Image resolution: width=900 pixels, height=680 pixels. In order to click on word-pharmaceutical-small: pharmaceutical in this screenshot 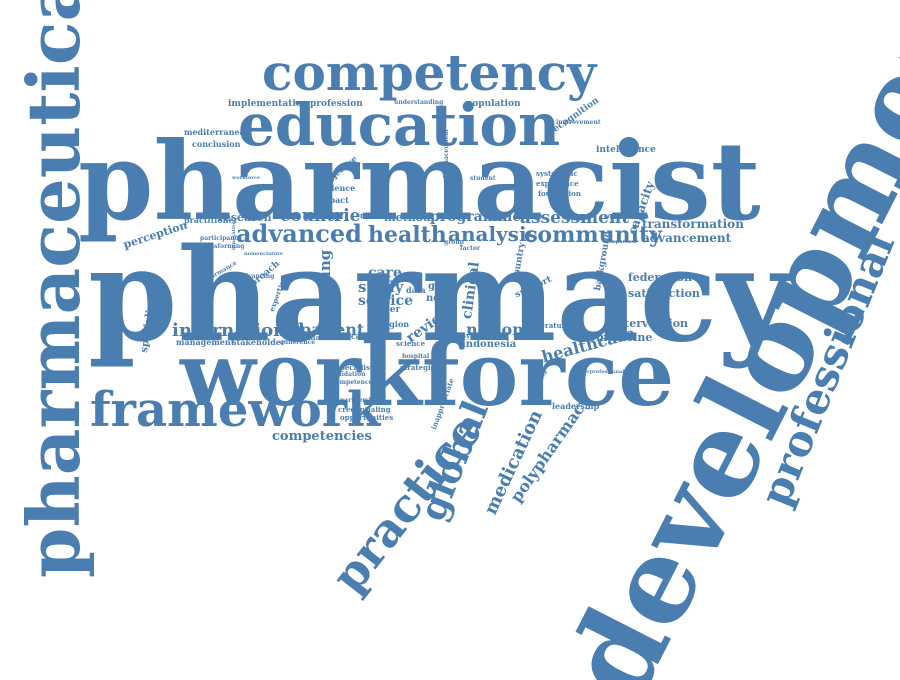, I will do `click(446, 155)`.